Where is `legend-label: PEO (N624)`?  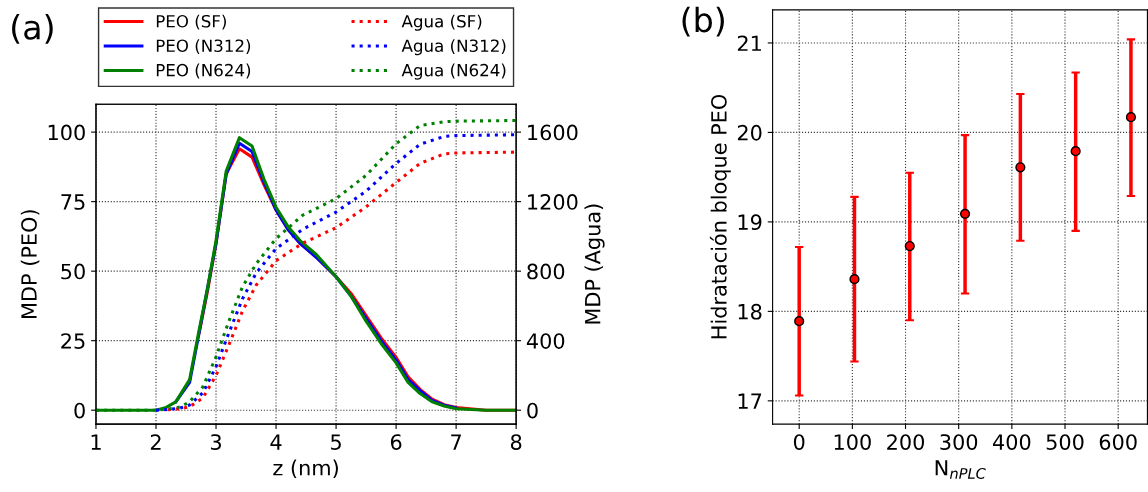 legend-label: PEO (N624) is located at coordinates (203, 71).